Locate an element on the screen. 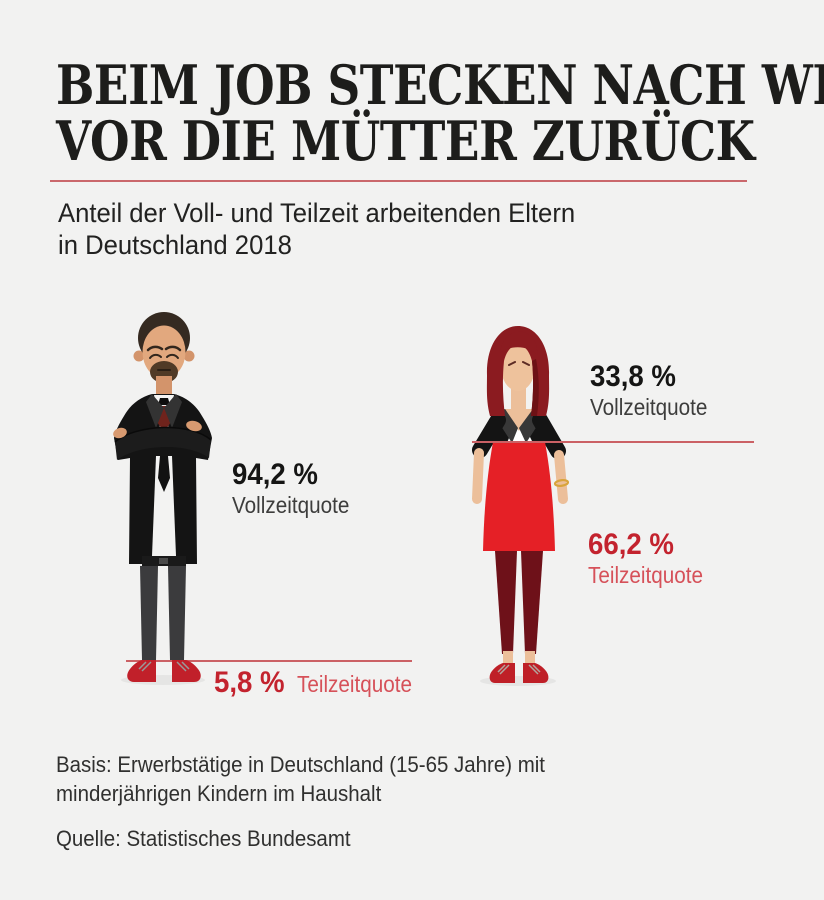  page-title-line-2: VOR DIE MÜTTER ZURÜCK is located at coordinates (405, 141).